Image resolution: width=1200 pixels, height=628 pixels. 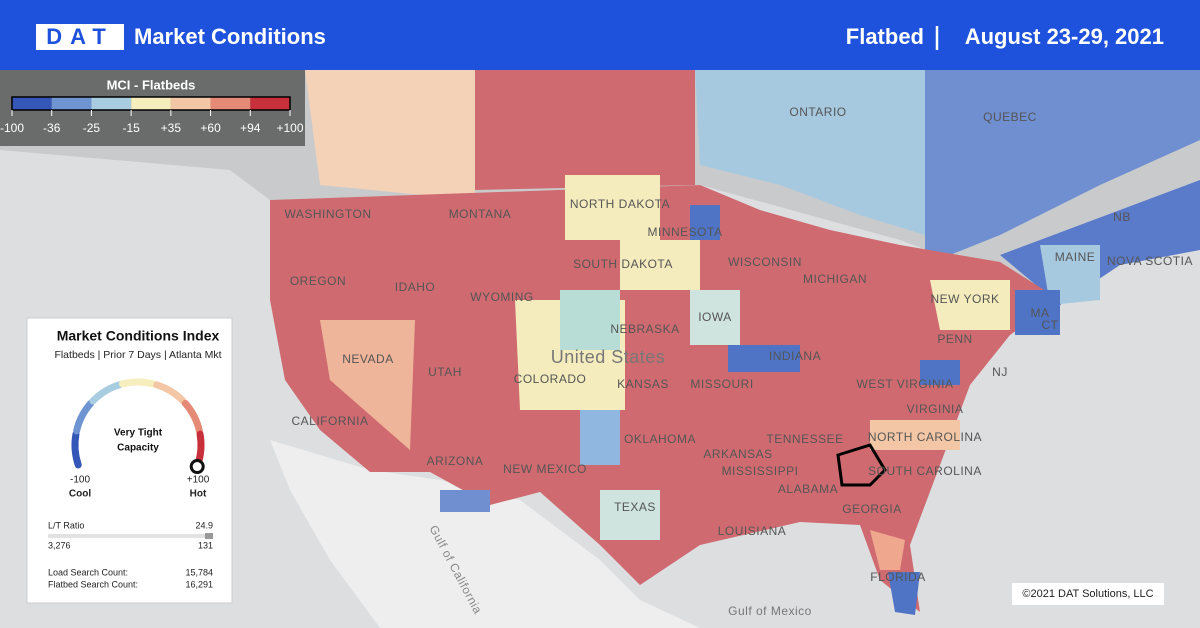 I want to click on flatbed-search-label: Flatbed Search Count:, so click(x=93, y=584).